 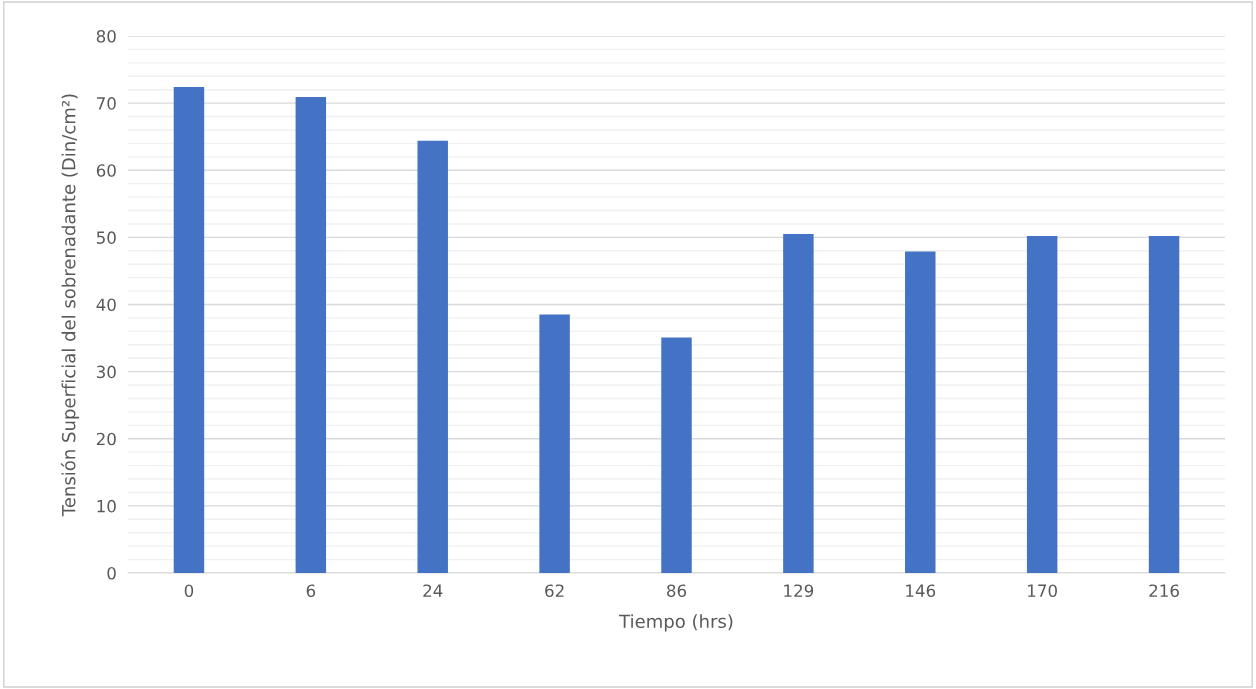 What do you see at coordinates (106, 237) in the screenshot?
I see `y-tick-label: 50` at bounding box center [106, 237].